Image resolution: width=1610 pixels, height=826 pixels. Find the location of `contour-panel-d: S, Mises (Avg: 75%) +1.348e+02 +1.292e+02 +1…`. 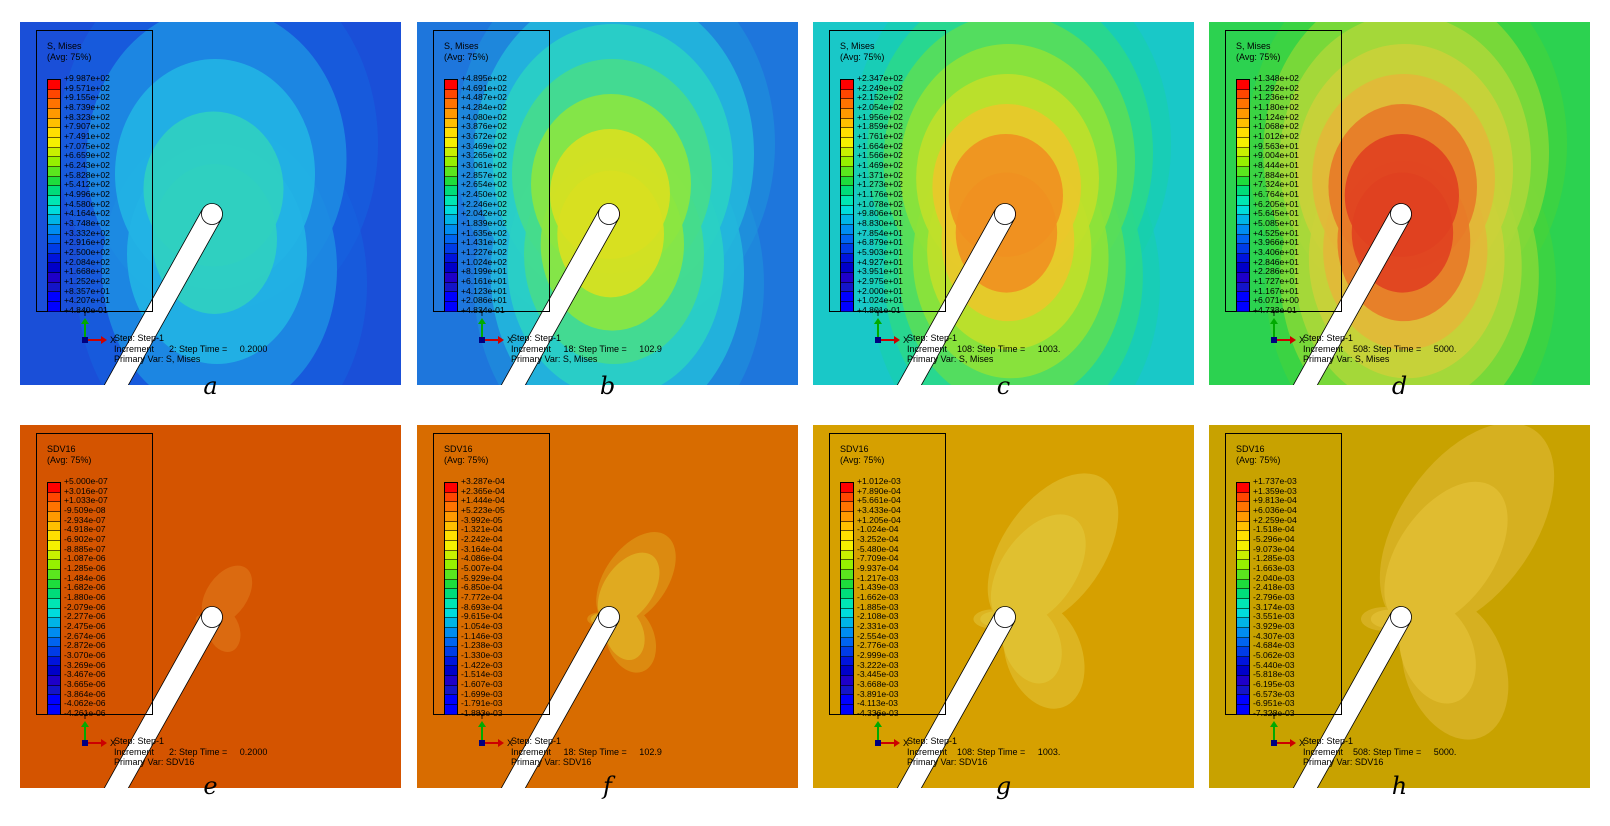

contour-panel-d: S, Mises (Avg: 75%) +1.348e+02 +1.292e+02 +1… is located at coordinates (1399, 203).